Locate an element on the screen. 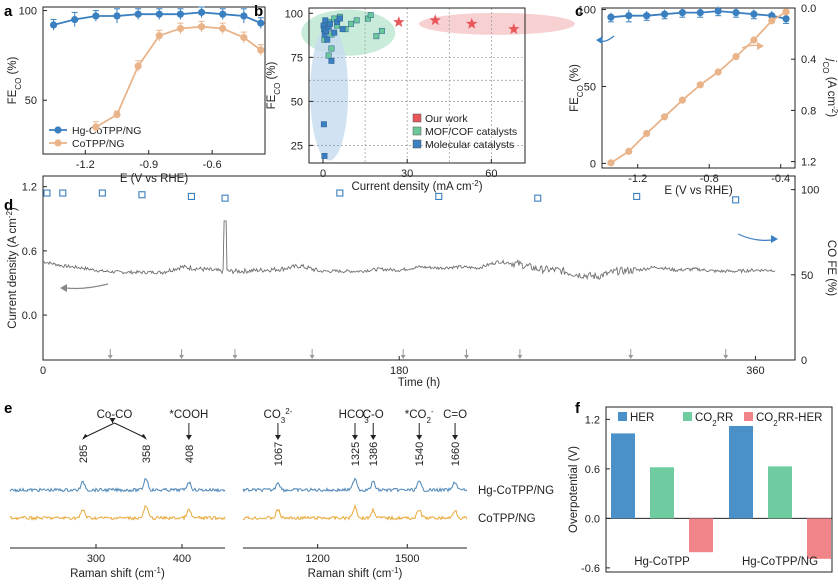  panel-a-xlabel: E (V vs RHE) is located at coordinates (154, 179).